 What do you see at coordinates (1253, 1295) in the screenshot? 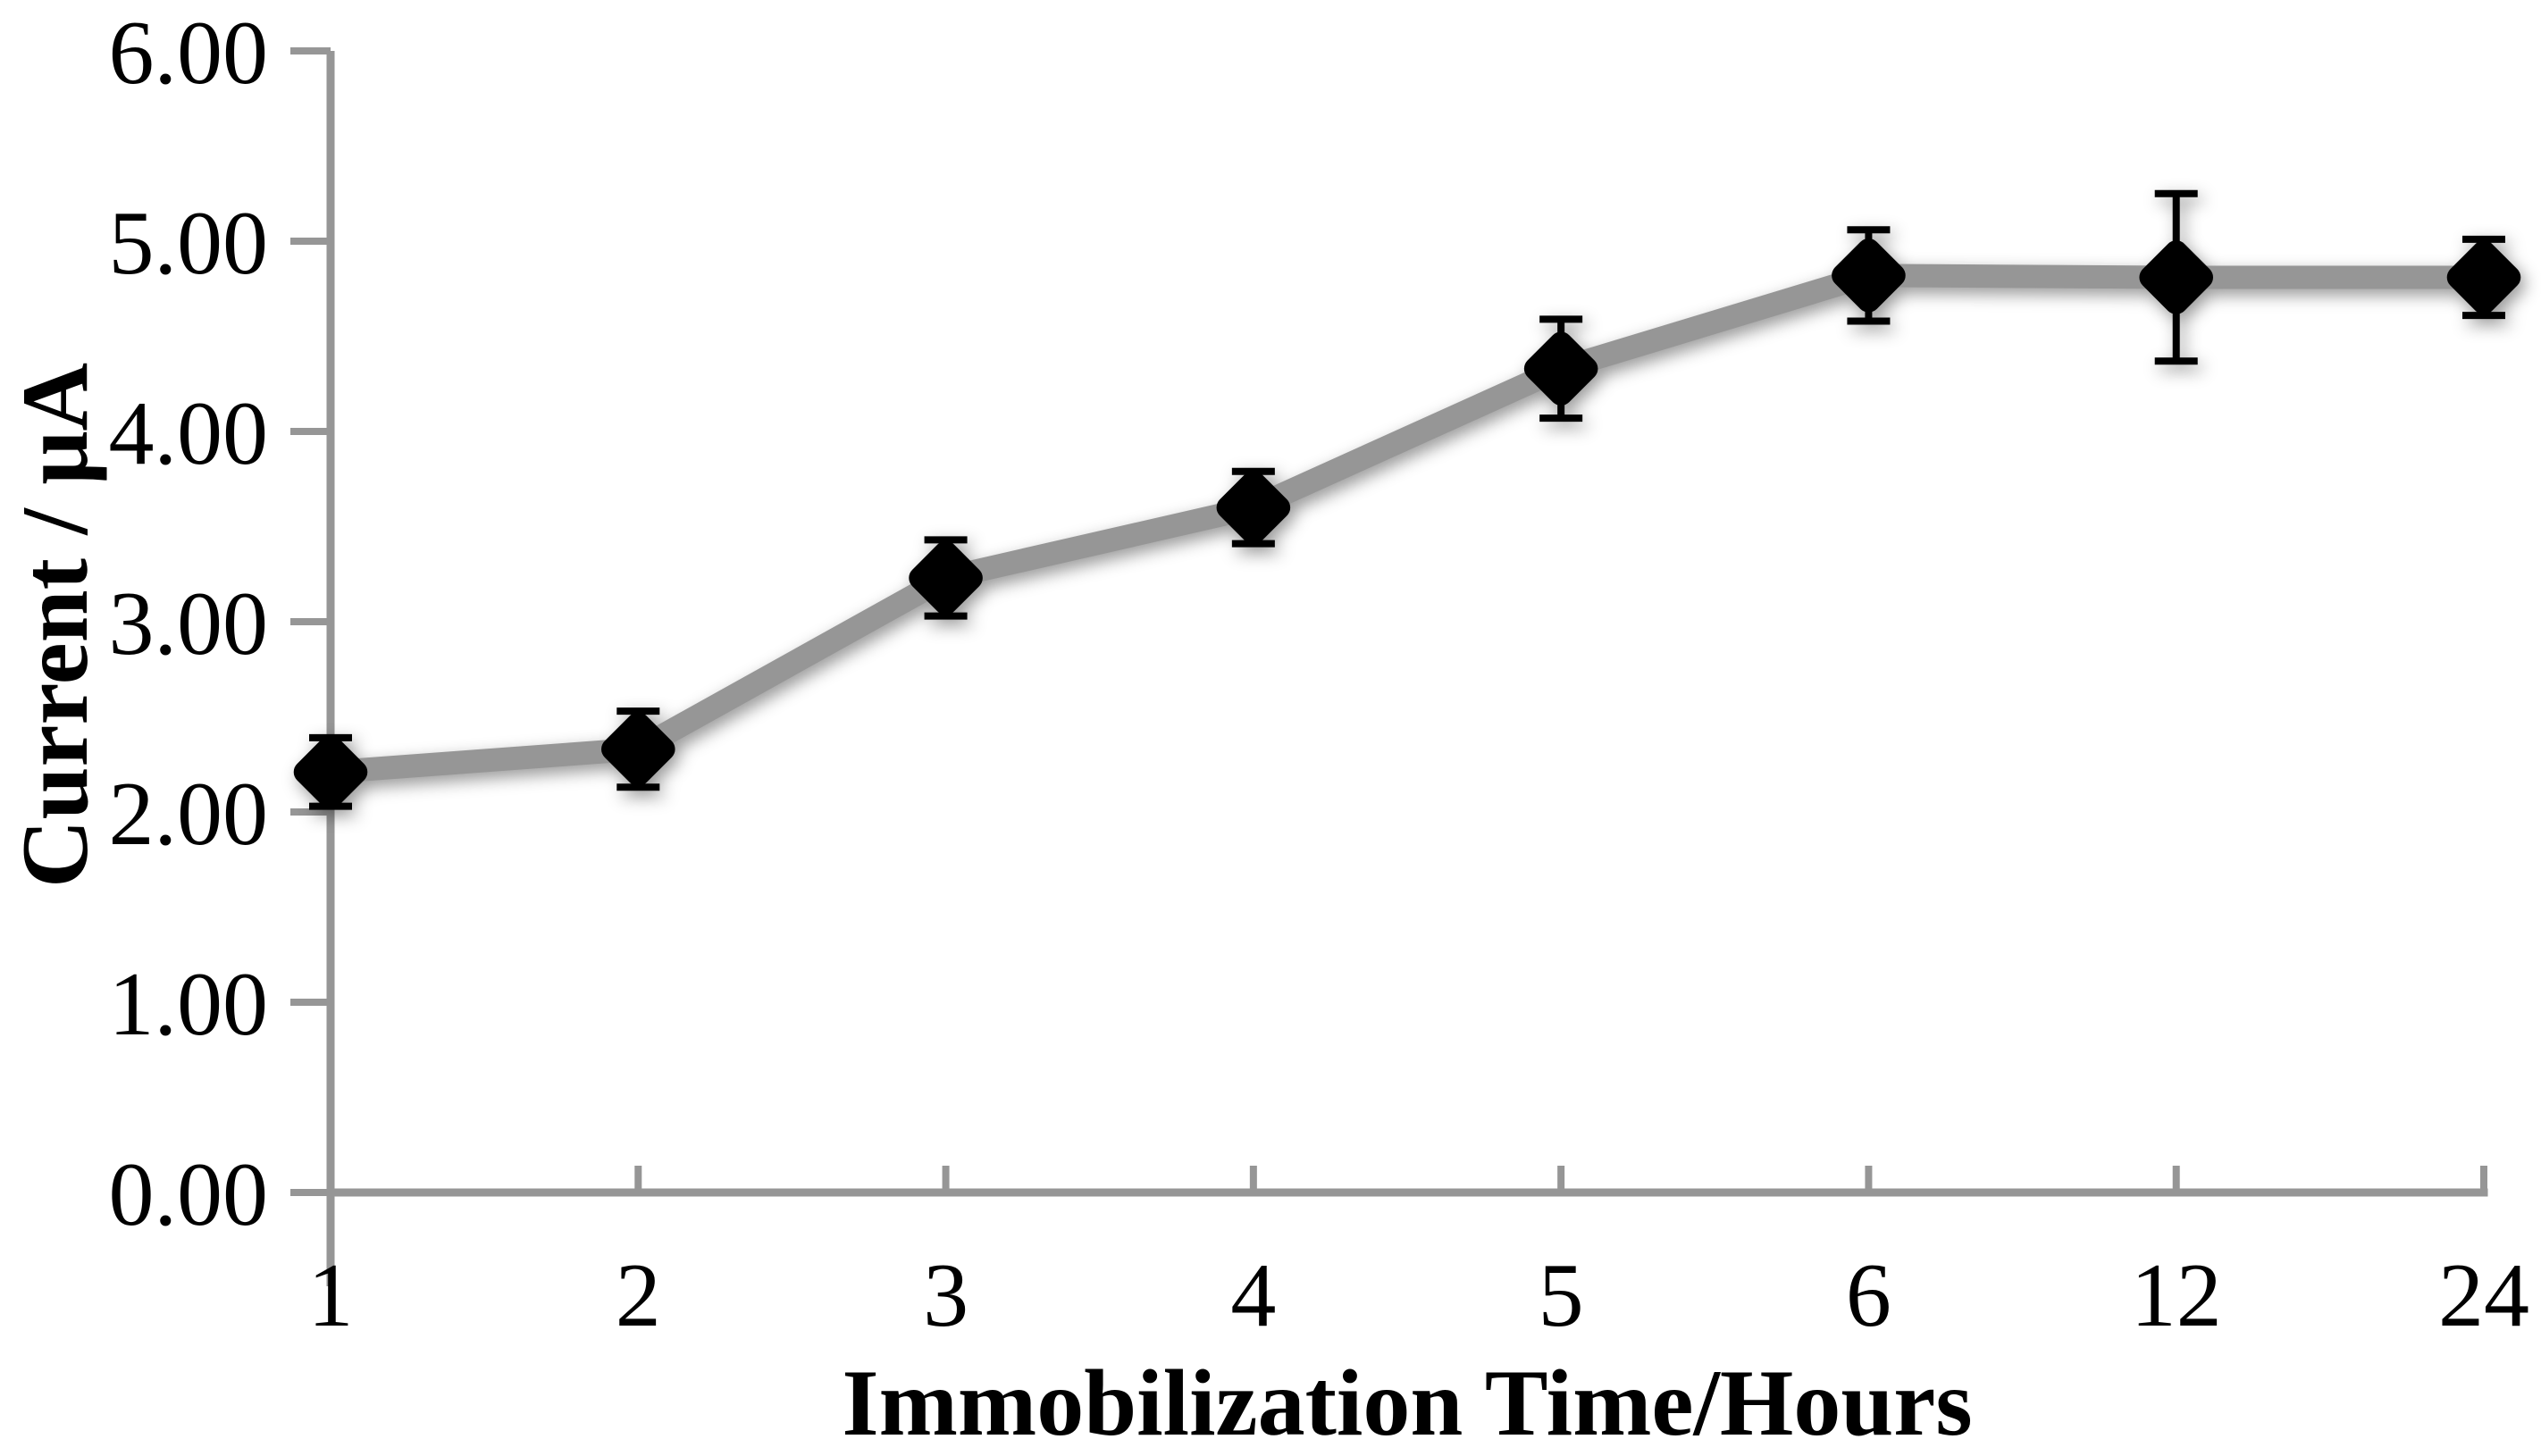
I see `x-tick-label: 4` at bounding box center [1253, 1295].